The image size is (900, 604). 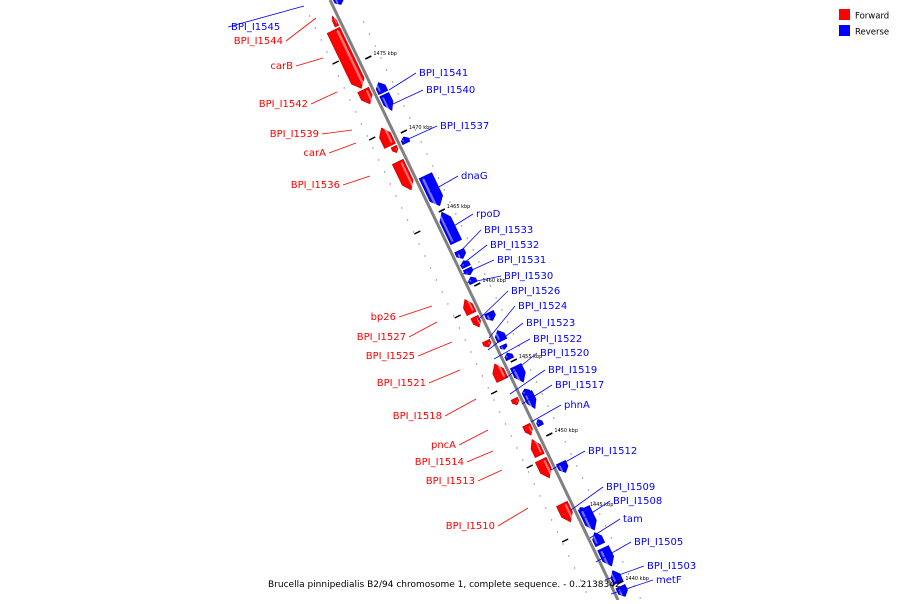 What do you see at coordinates (401, 383) in the screenshot?
I see `gene-label: BPI_I1521` at bounding box center [401, 383].